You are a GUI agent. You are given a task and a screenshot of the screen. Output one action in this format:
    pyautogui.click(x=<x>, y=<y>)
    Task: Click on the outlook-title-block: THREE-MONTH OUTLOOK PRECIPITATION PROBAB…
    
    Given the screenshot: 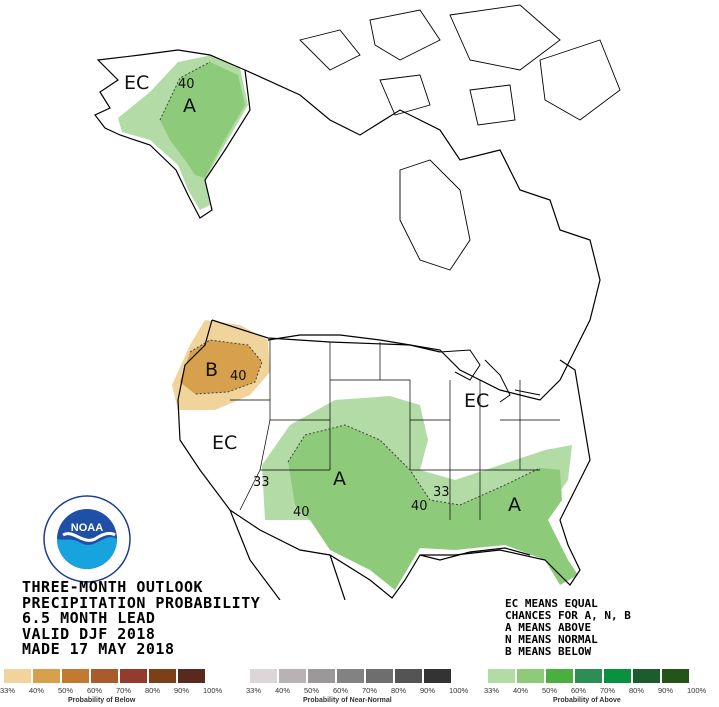 What is the action you would take?
    pyautogui.click(x=141, y=618)
    